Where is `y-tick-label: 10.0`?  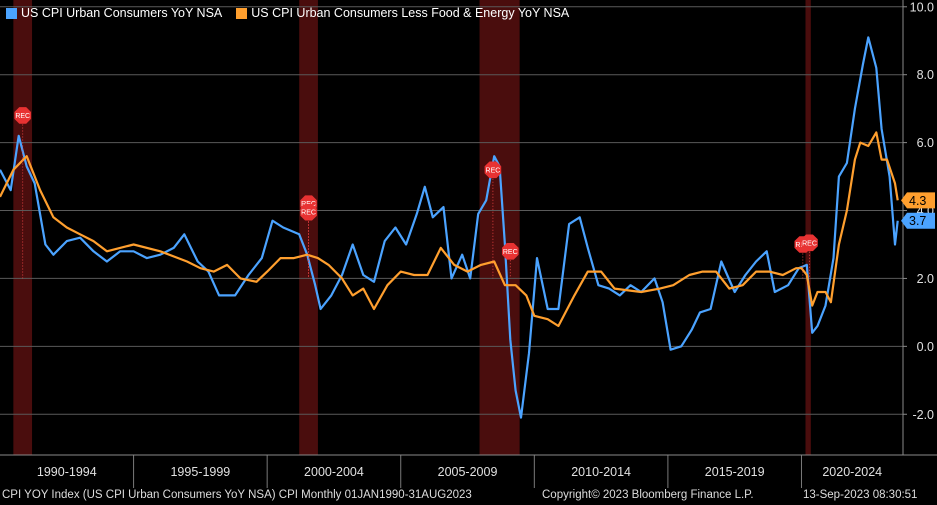
y-tick-label: 10.0 is located at coordinates (922, 7).